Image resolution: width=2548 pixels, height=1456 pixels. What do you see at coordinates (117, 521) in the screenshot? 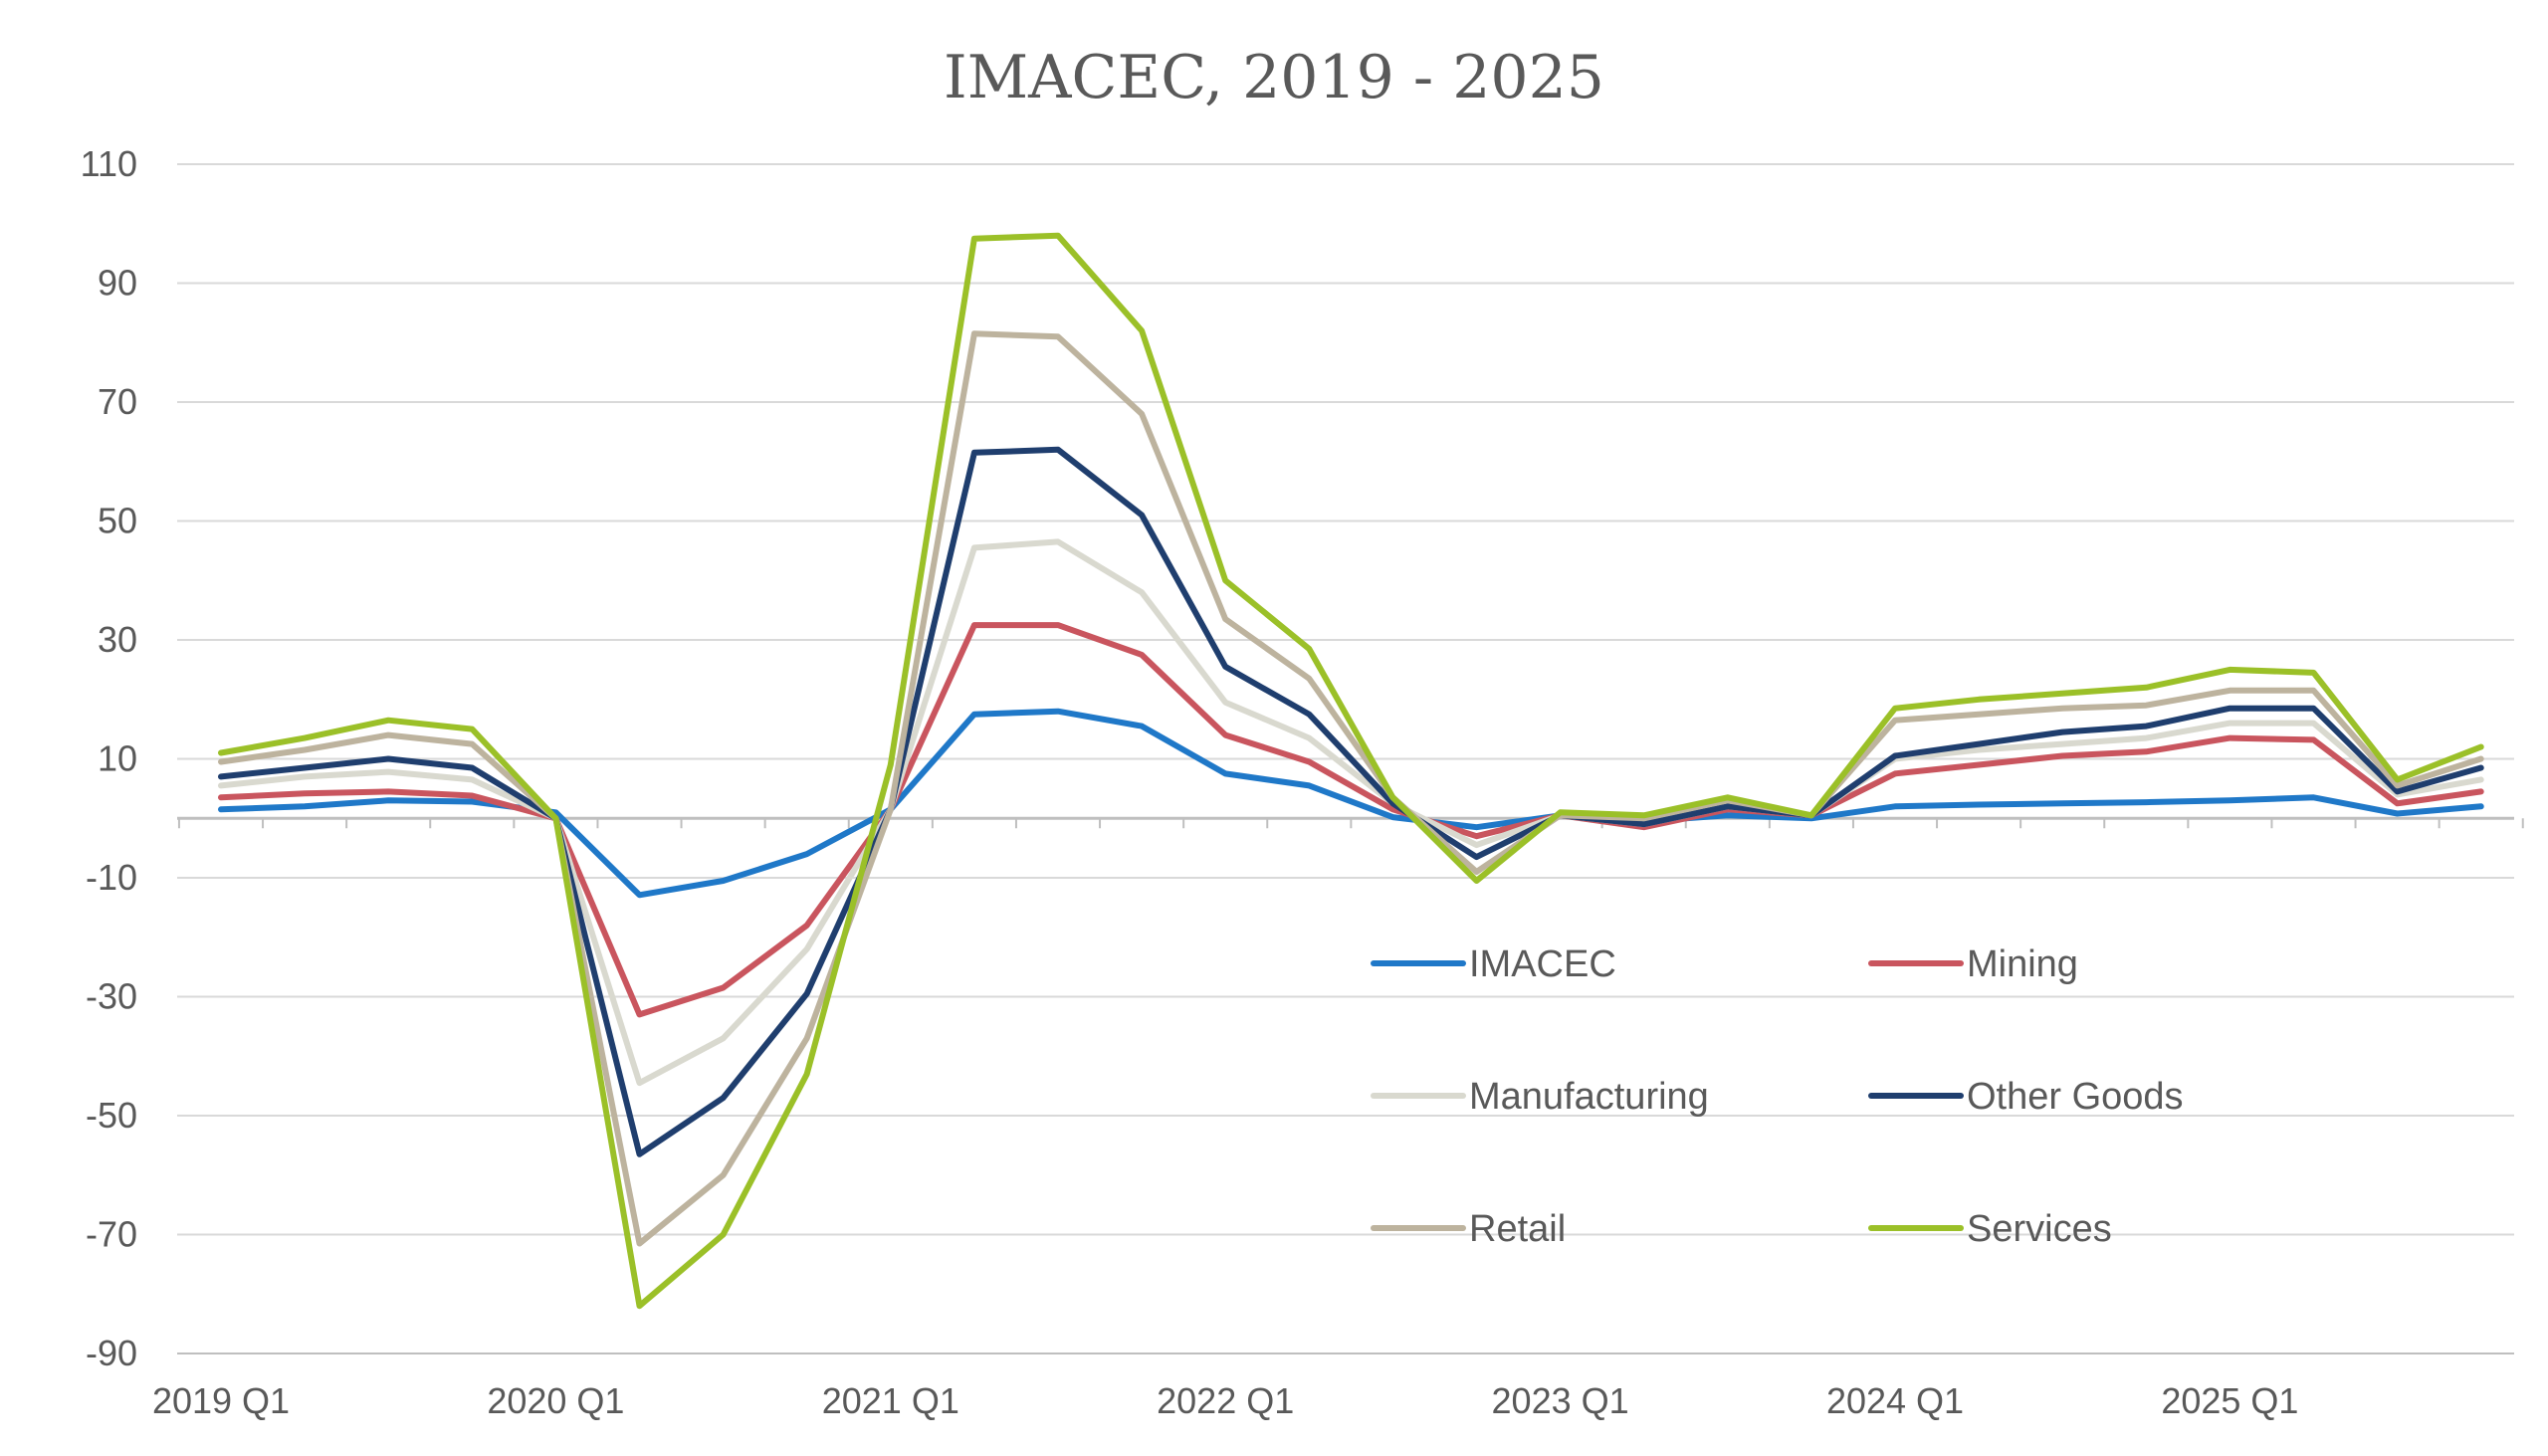
I see `y-tick-label: 50` at bounding box center [117, 521].